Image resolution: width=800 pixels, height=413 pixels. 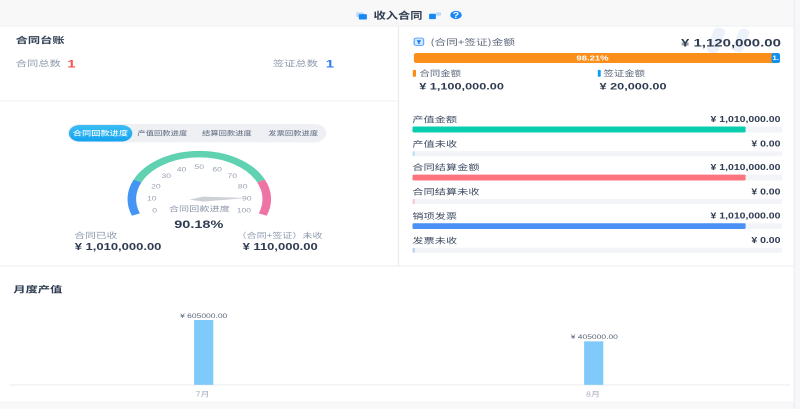 What do you see at coordinates (247, 198) in the screenshot?
I see `svg-text: 90` at bounding box center [247, 198].